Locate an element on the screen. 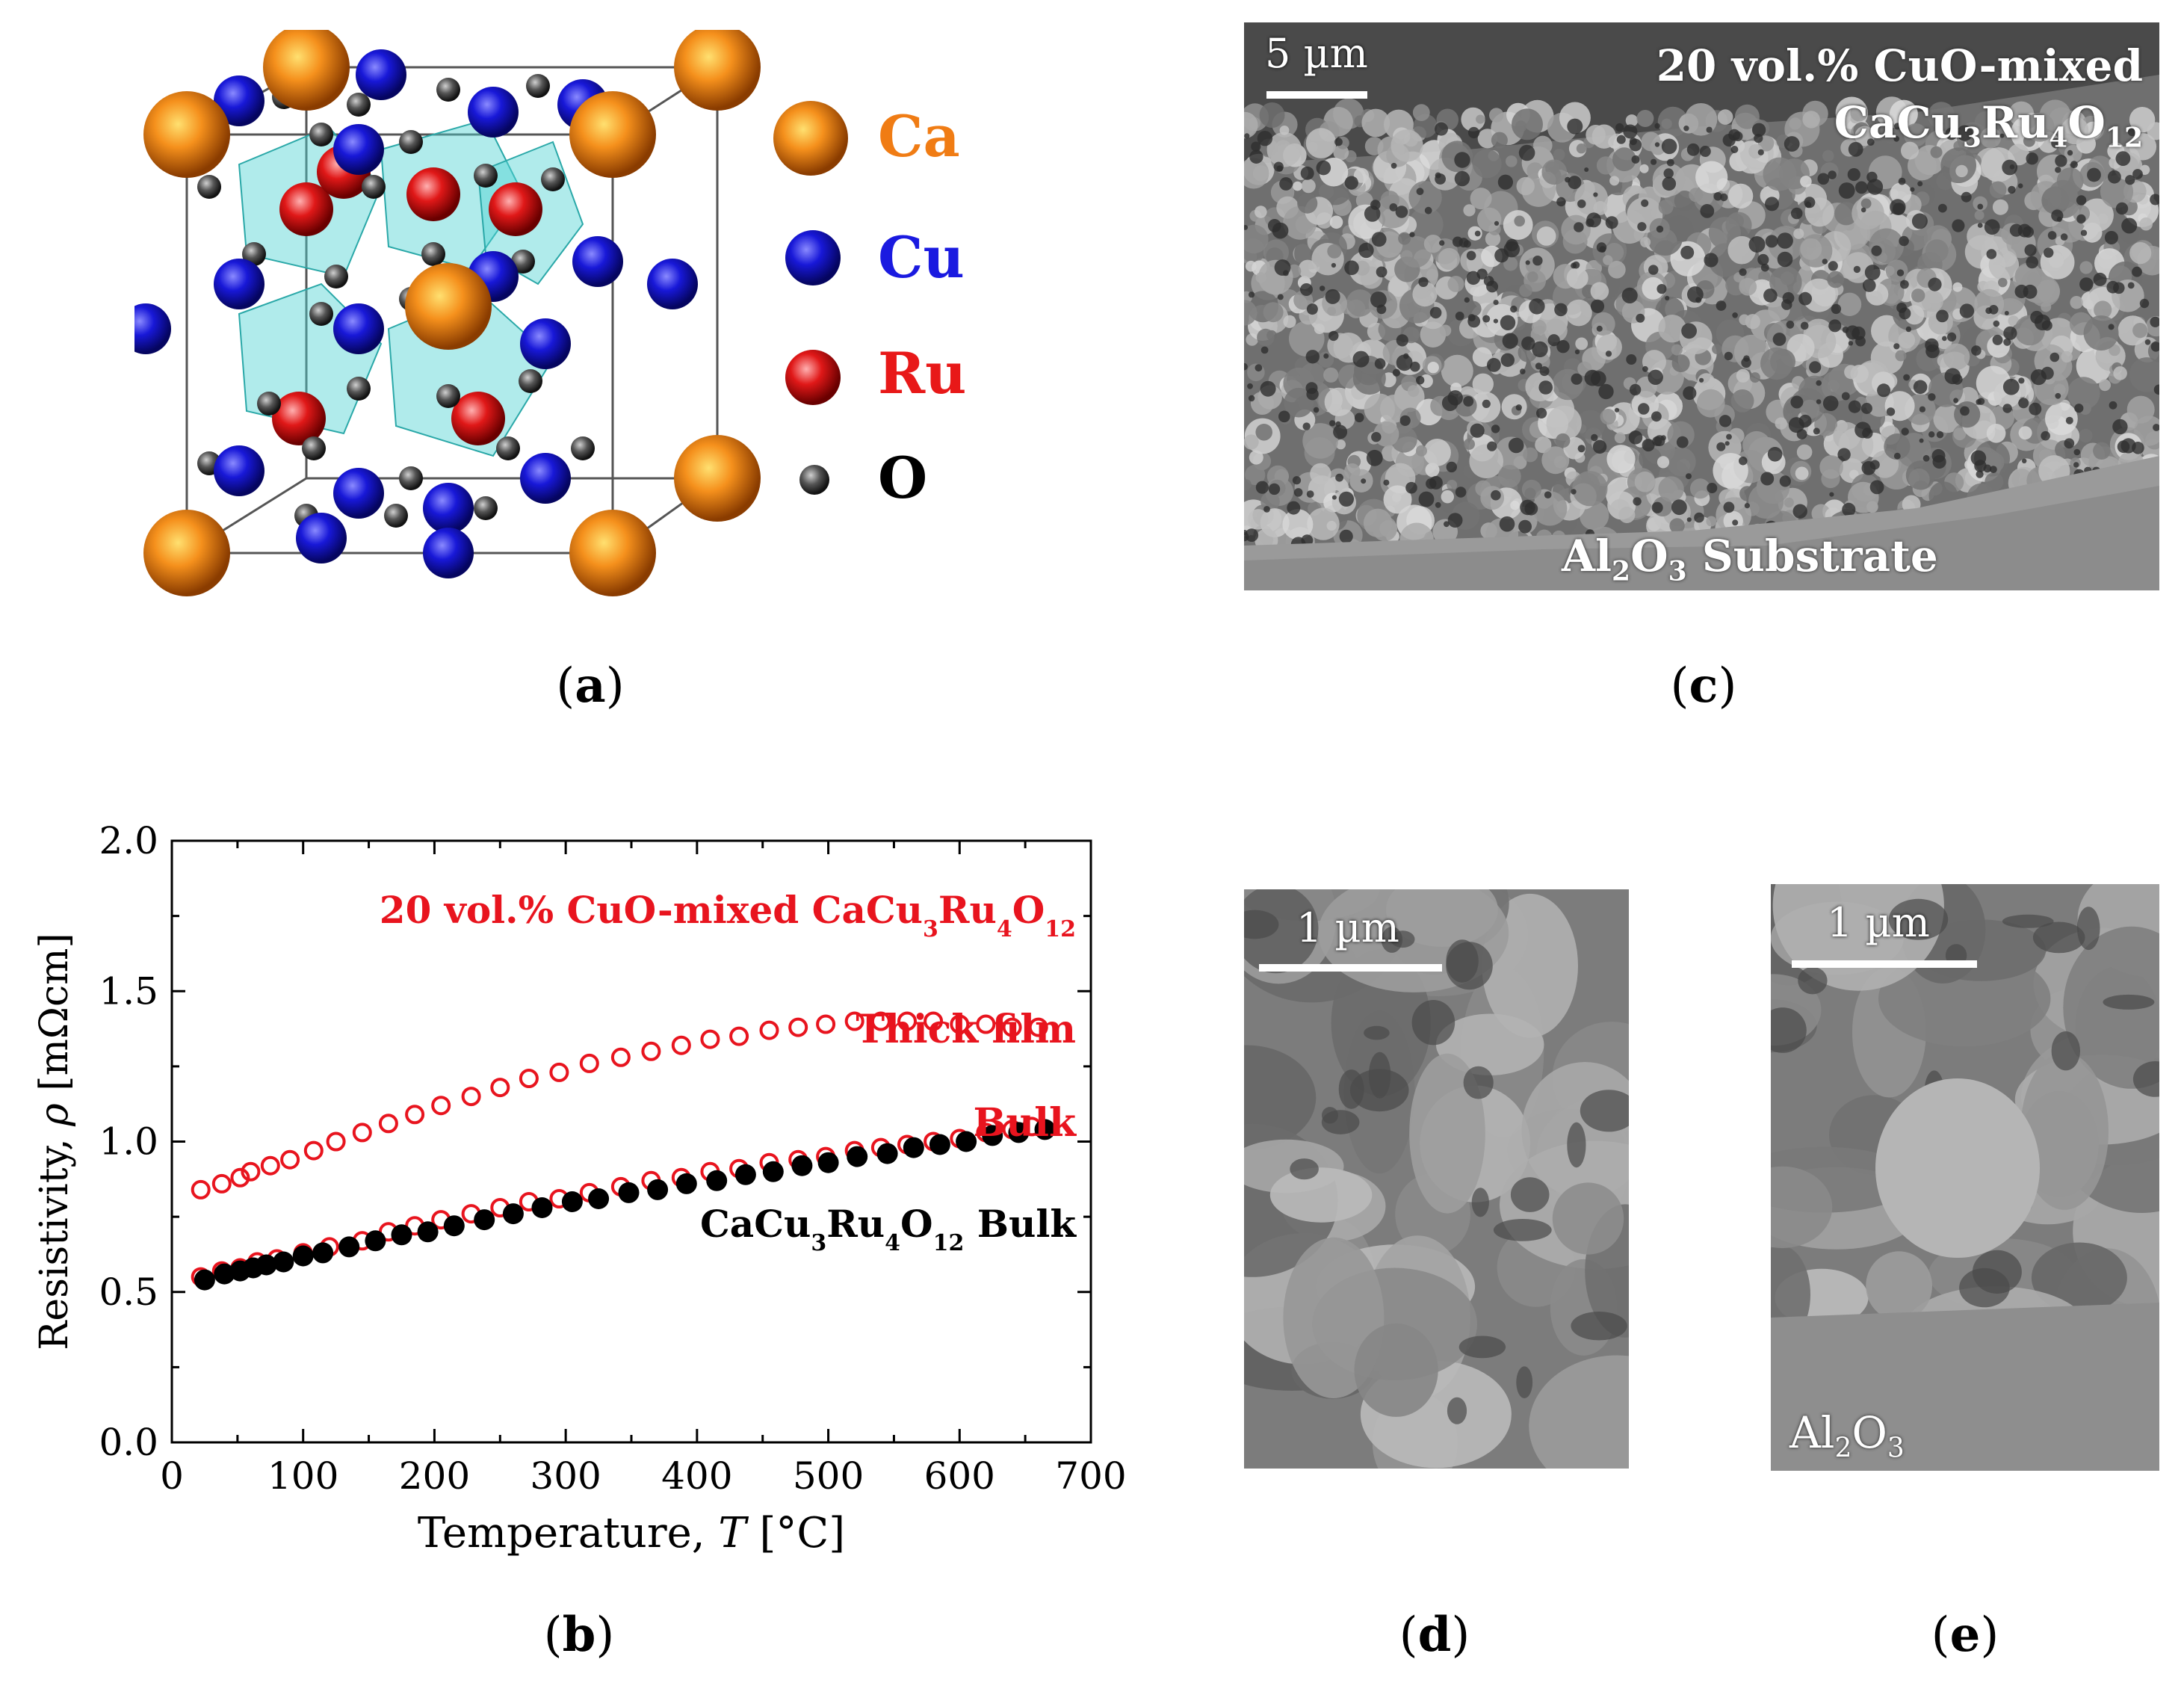  scale-bar-d is located at coordinates (1350, 968).